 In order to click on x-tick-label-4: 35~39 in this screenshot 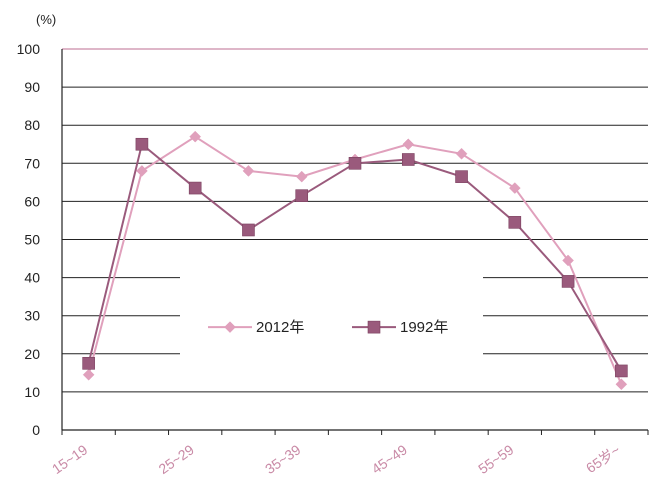, I will do `click(283, 459)`.